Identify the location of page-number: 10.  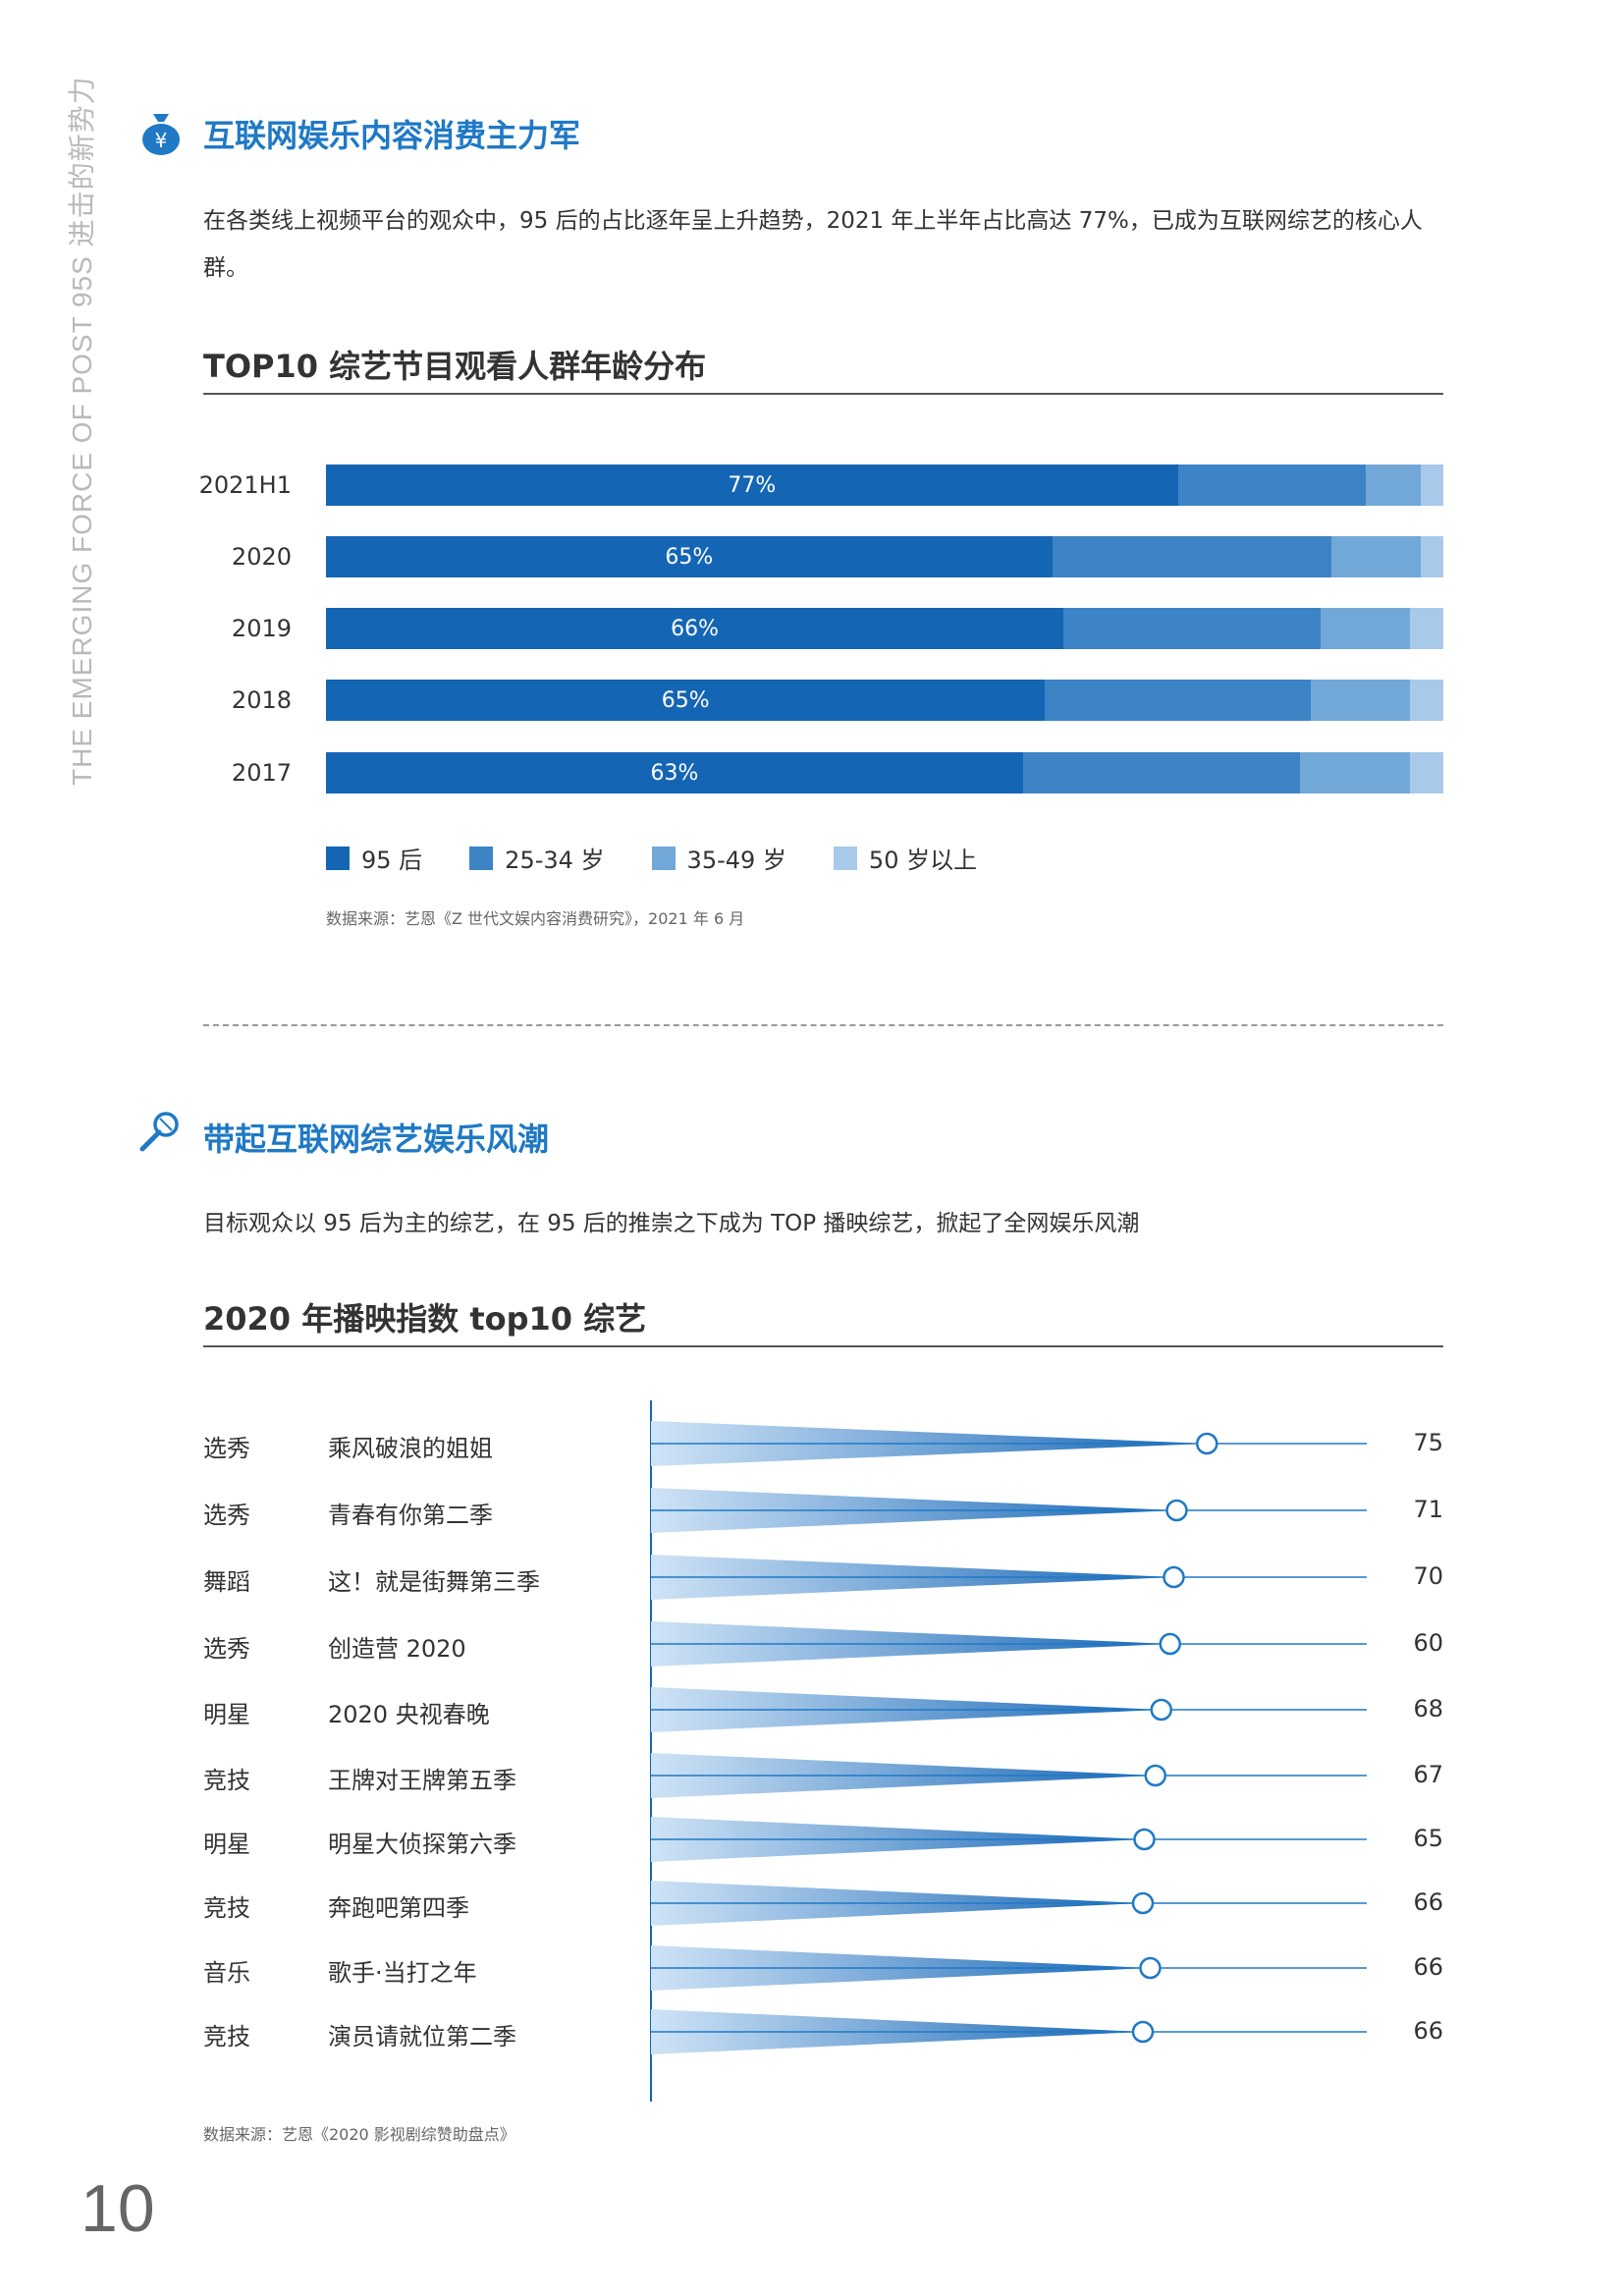
(118, 2208).